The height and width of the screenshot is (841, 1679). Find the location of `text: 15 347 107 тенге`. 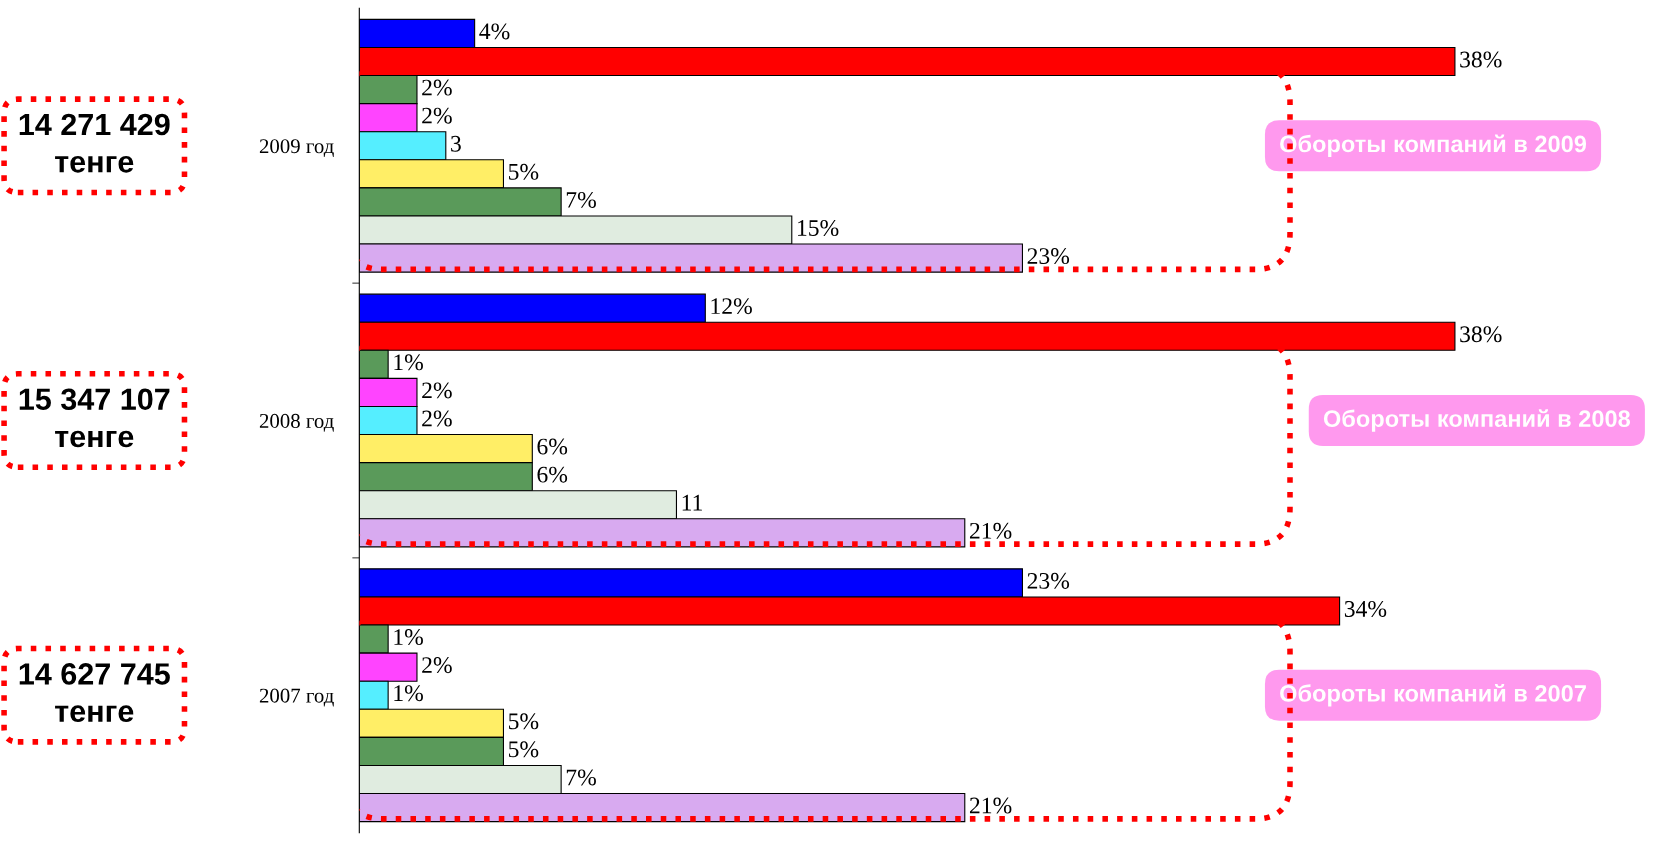

text: 15 347 107 тенге is located at coordinates (94, 418).